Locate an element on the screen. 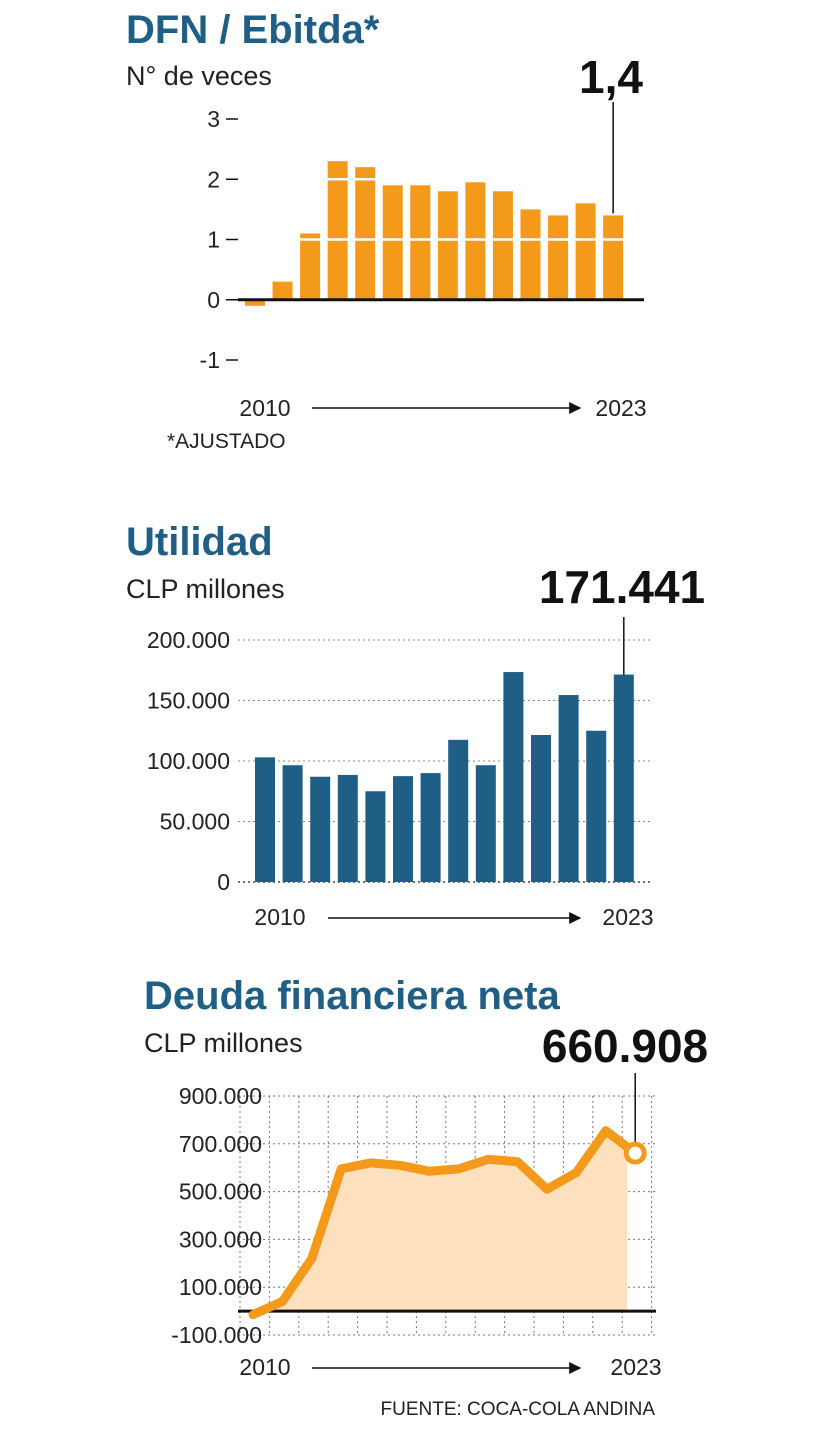 Image resolution: width=820 pixels, height=1440 pixels. highlight-value: 171.441 is located at coordinates (622, 587).